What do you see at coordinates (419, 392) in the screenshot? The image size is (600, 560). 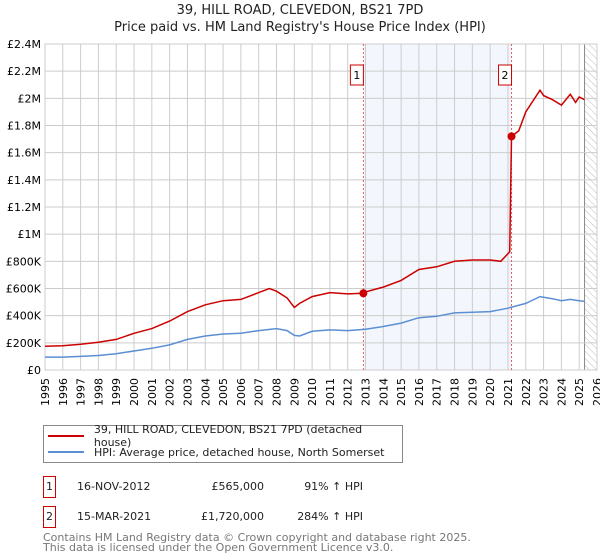 I see `x-tick-label: 2016` at bounding box center [419, 392].